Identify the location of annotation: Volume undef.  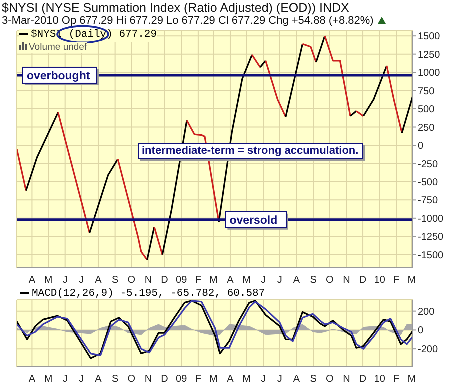
(58, 47).